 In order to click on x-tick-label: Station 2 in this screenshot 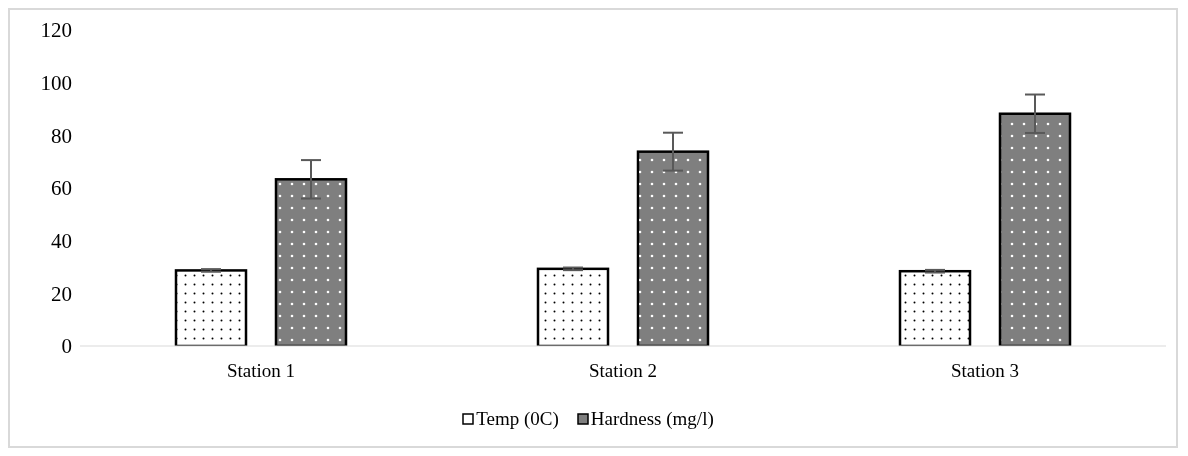, I will do `click(623, 371)`.